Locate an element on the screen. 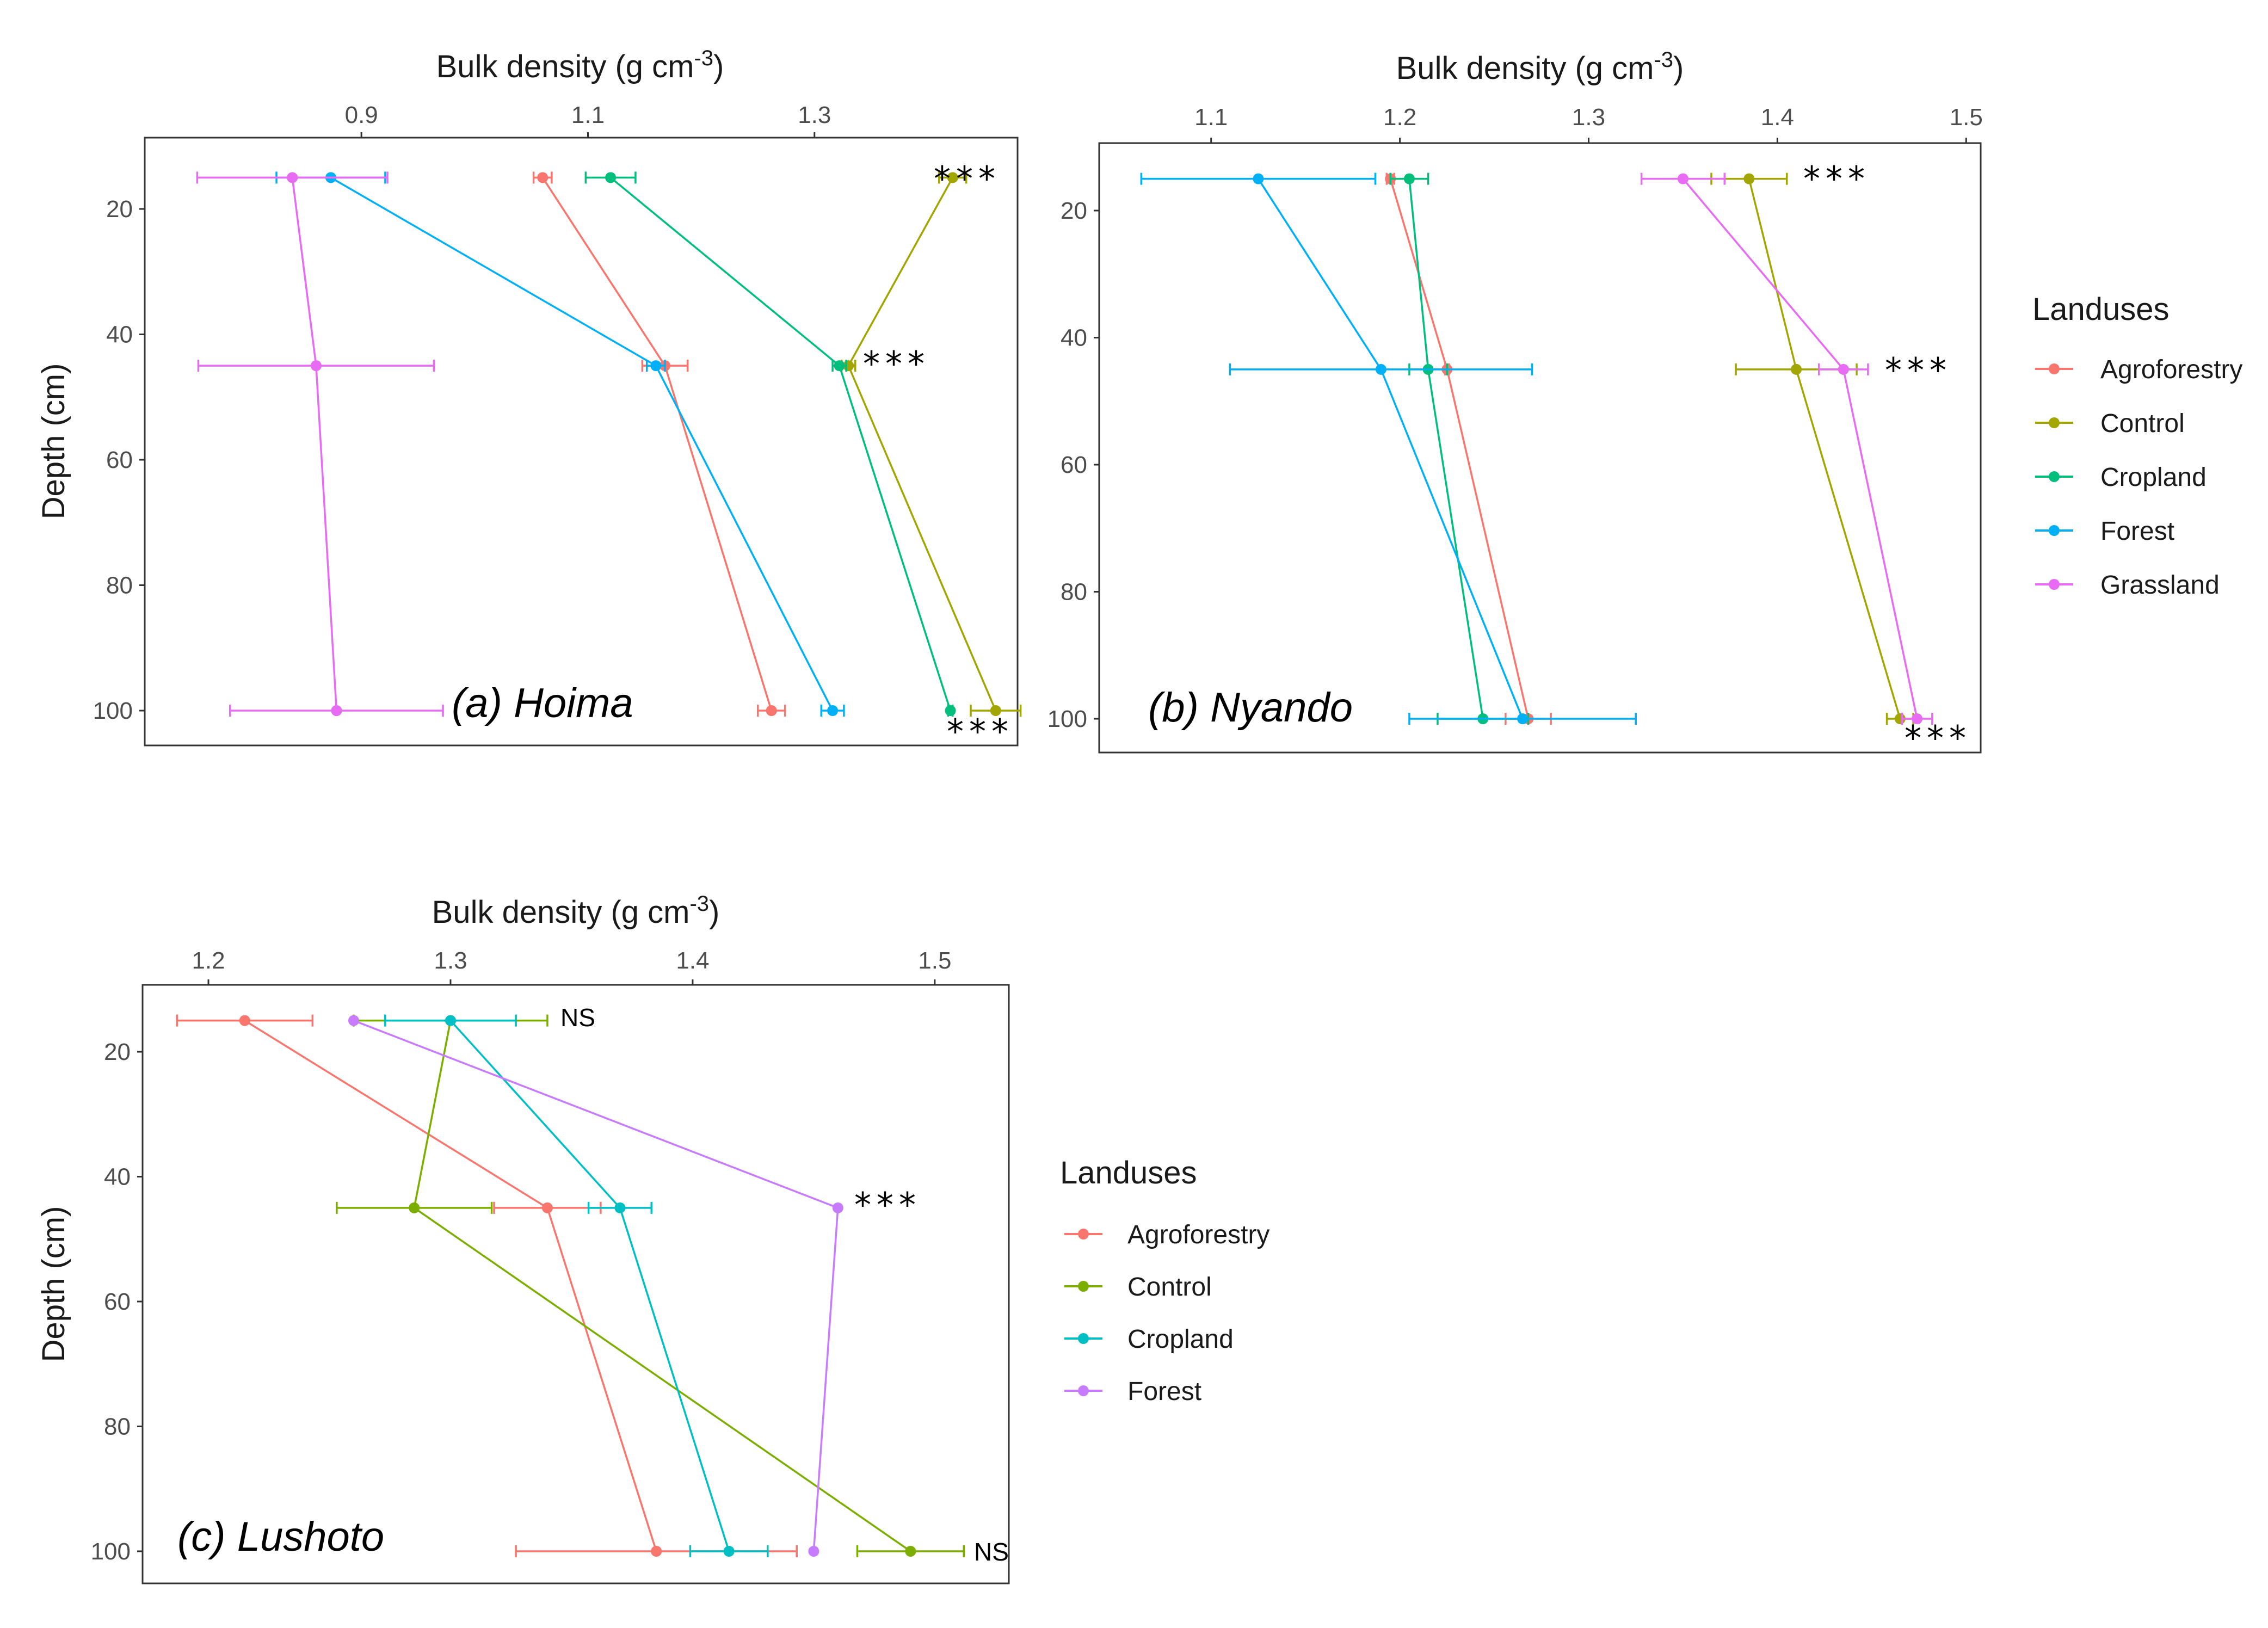  legend-label-forest: Forest is located at coordinates (2137, 531).